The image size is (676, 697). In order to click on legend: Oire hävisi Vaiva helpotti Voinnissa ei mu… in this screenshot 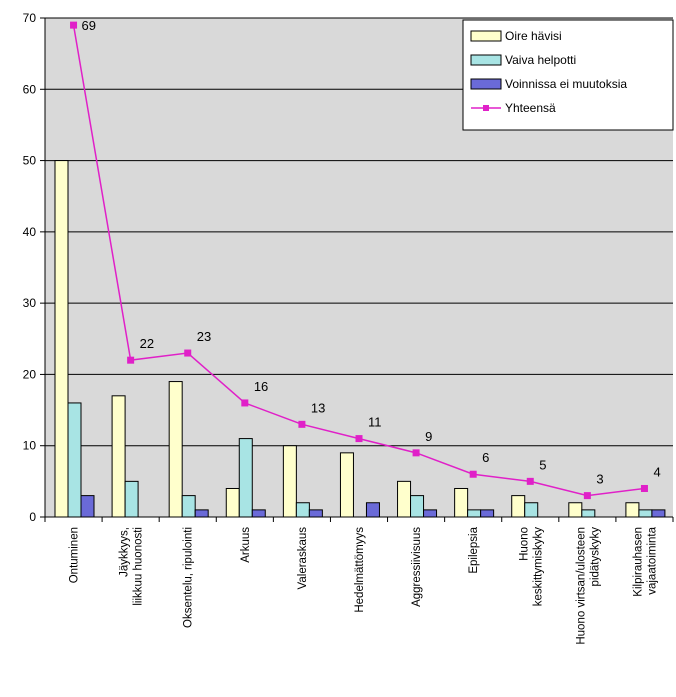, I will do `click(568, 75)`.